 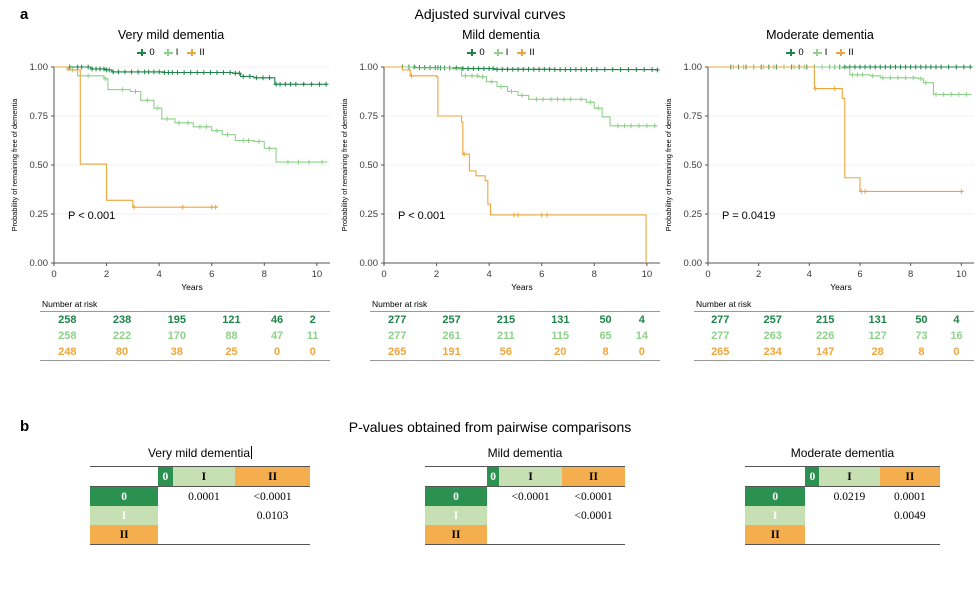 What do you see at coordinates (560, 336) in the screenshot?
I see `risk-cell: 115` at bounding box center [560, 336].